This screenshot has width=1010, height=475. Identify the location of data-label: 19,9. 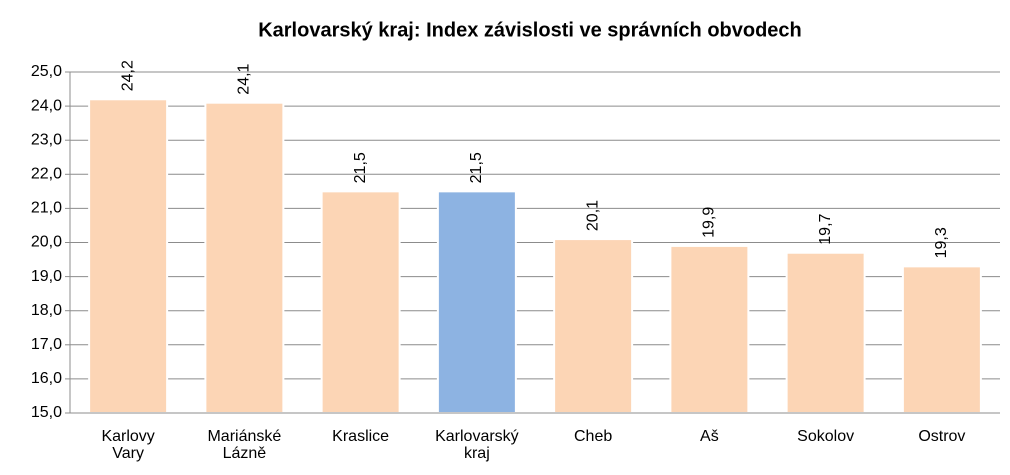
(709, 222).